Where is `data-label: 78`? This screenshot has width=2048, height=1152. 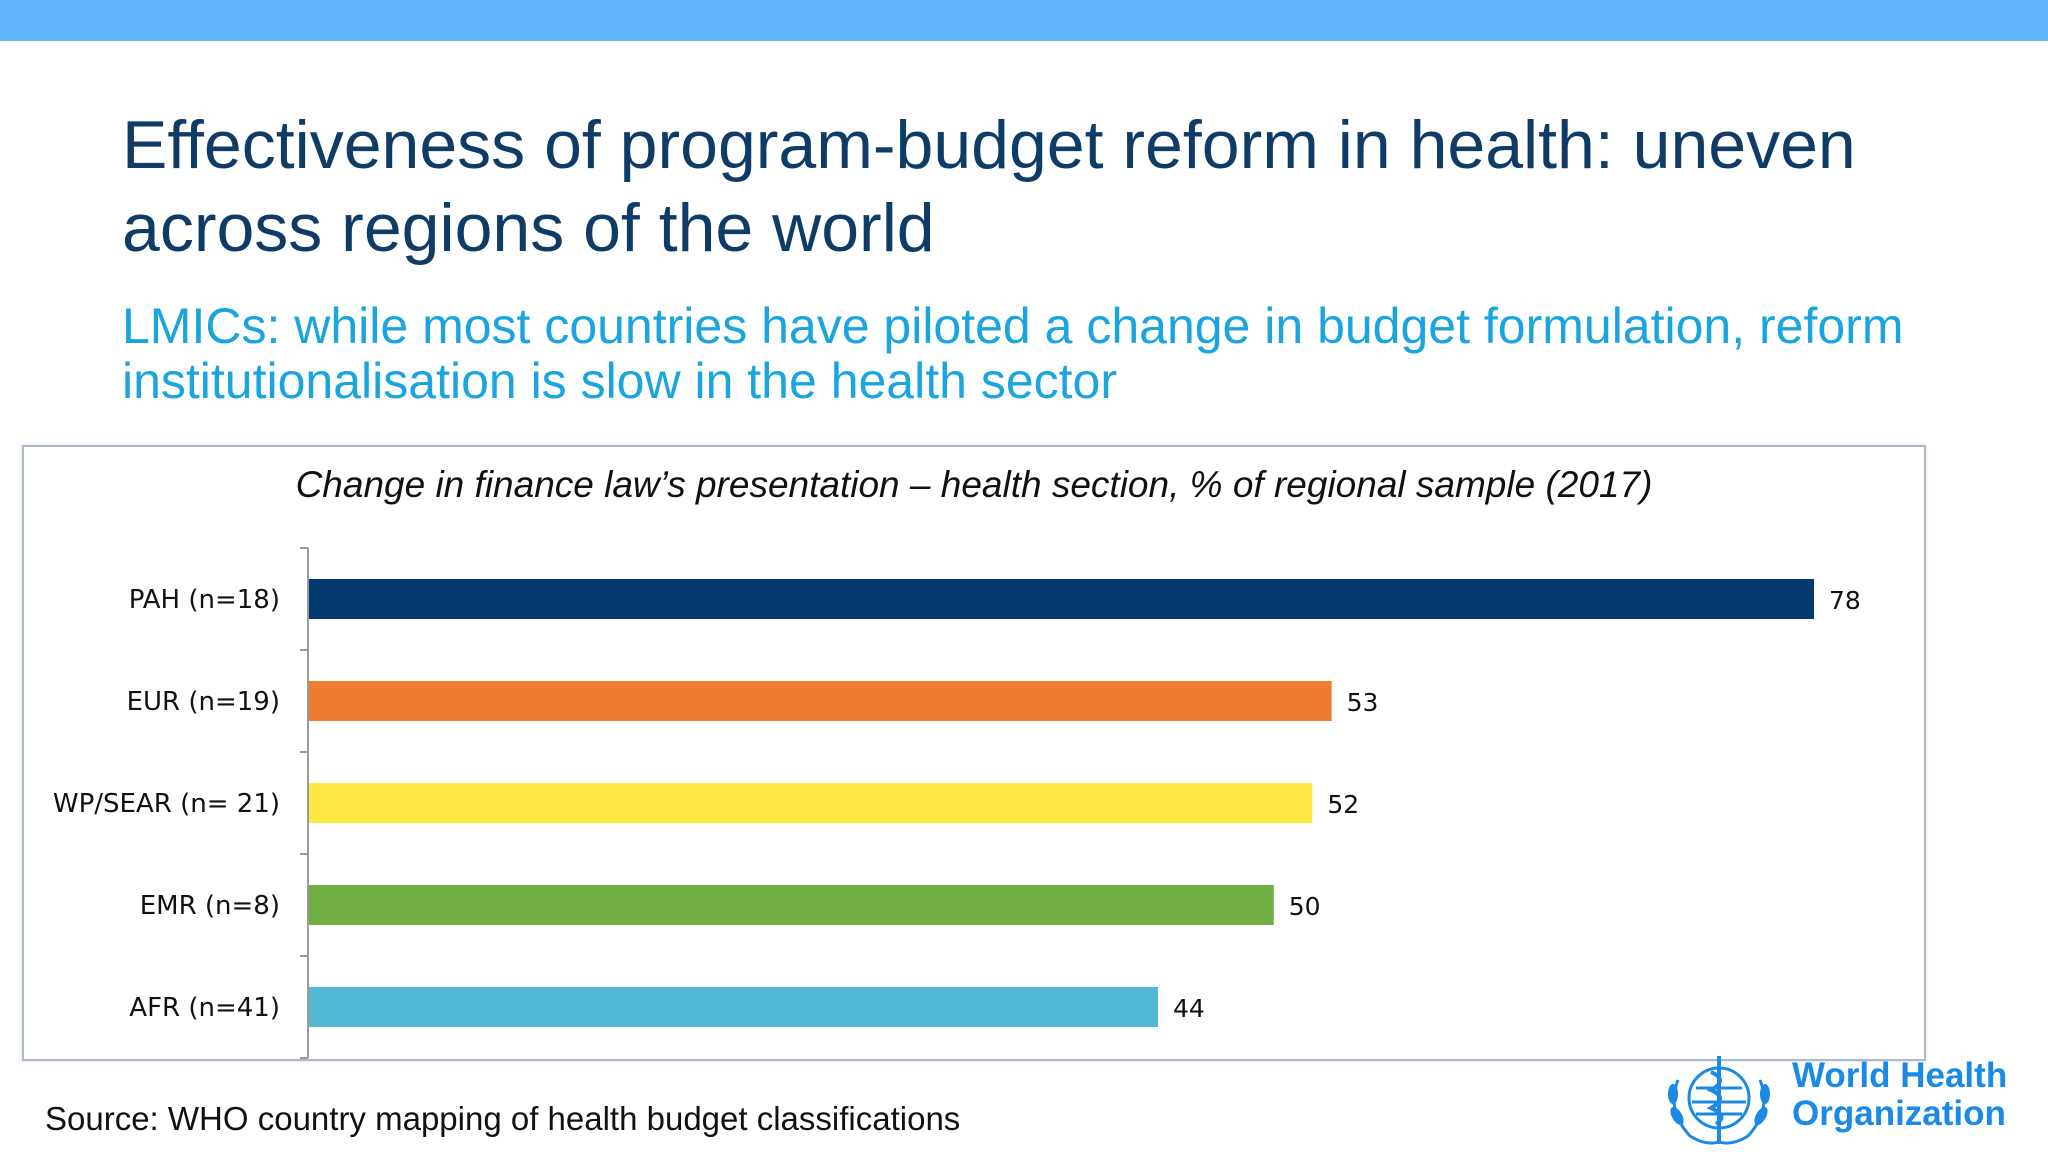
data-label: 78 is located at coordinates (1845, 600).